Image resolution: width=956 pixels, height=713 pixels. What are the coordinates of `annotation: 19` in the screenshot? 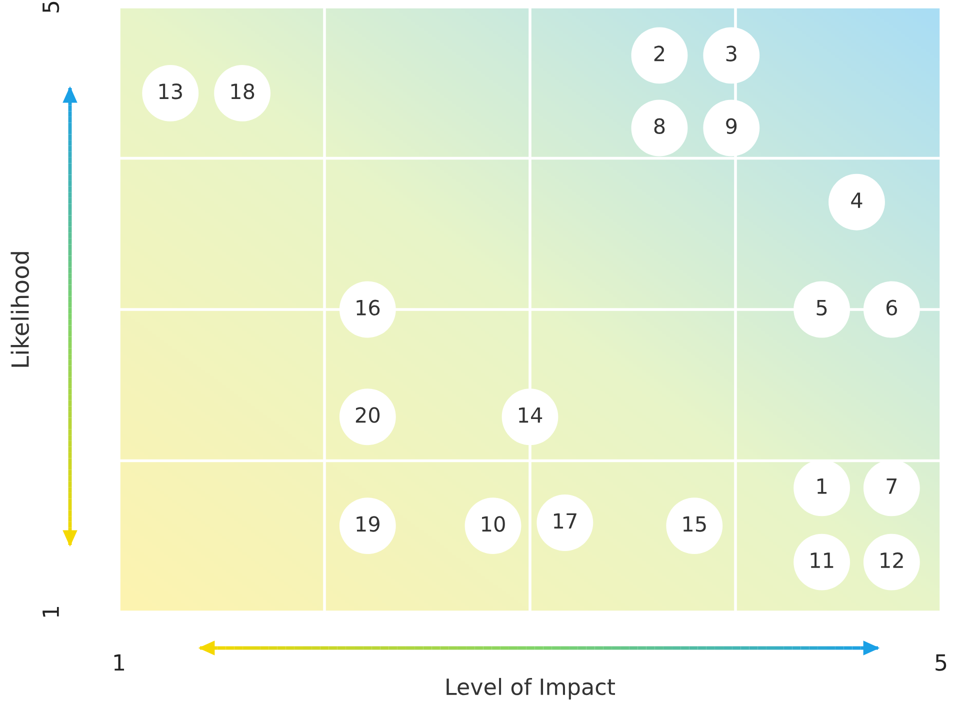 It's located at (368, 524).